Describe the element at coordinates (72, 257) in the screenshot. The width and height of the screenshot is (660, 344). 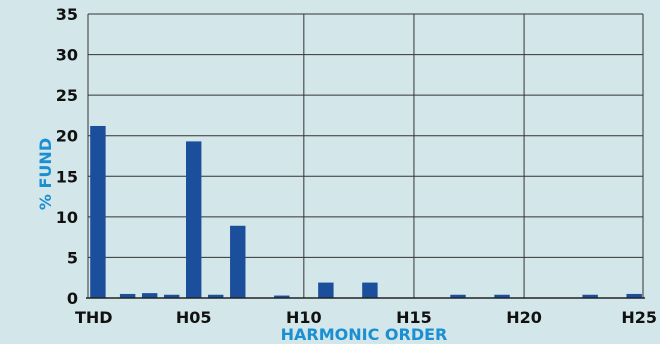
I see `y-tick-label: 5` at that location.